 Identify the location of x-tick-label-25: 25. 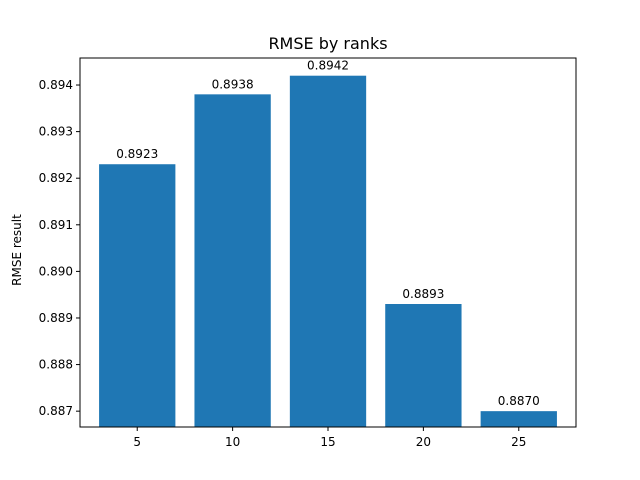
(518, 442).